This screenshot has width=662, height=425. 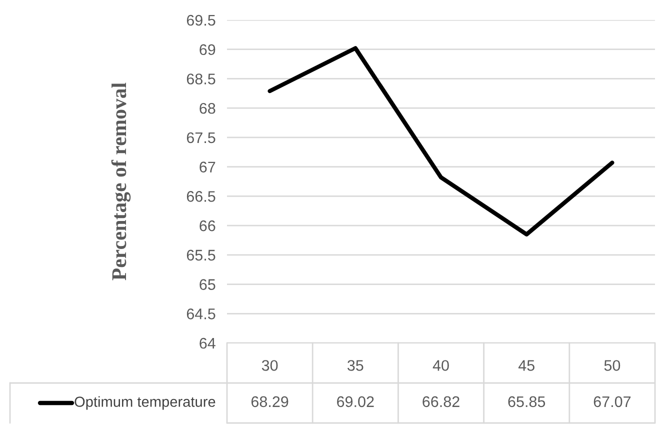 What do you see at coordinates (612, 402) in the screenshot?
I see `data-label: 67.07` at bounding box center [612, 402].